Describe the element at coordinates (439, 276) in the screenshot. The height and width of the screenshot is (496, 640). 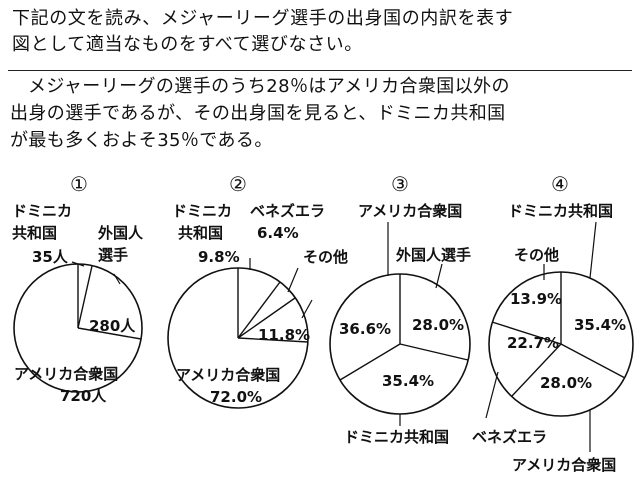
I see `figure-3-leader-line` at that location.